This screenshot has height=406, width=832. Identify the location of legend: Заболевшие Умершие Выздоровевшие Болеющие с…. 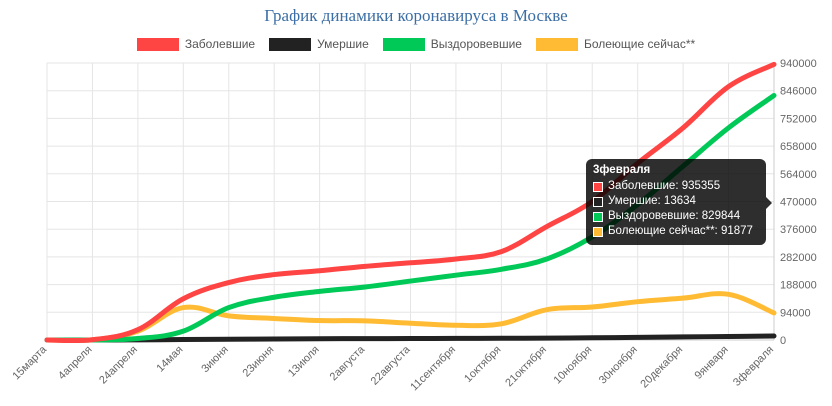
(416, 44).